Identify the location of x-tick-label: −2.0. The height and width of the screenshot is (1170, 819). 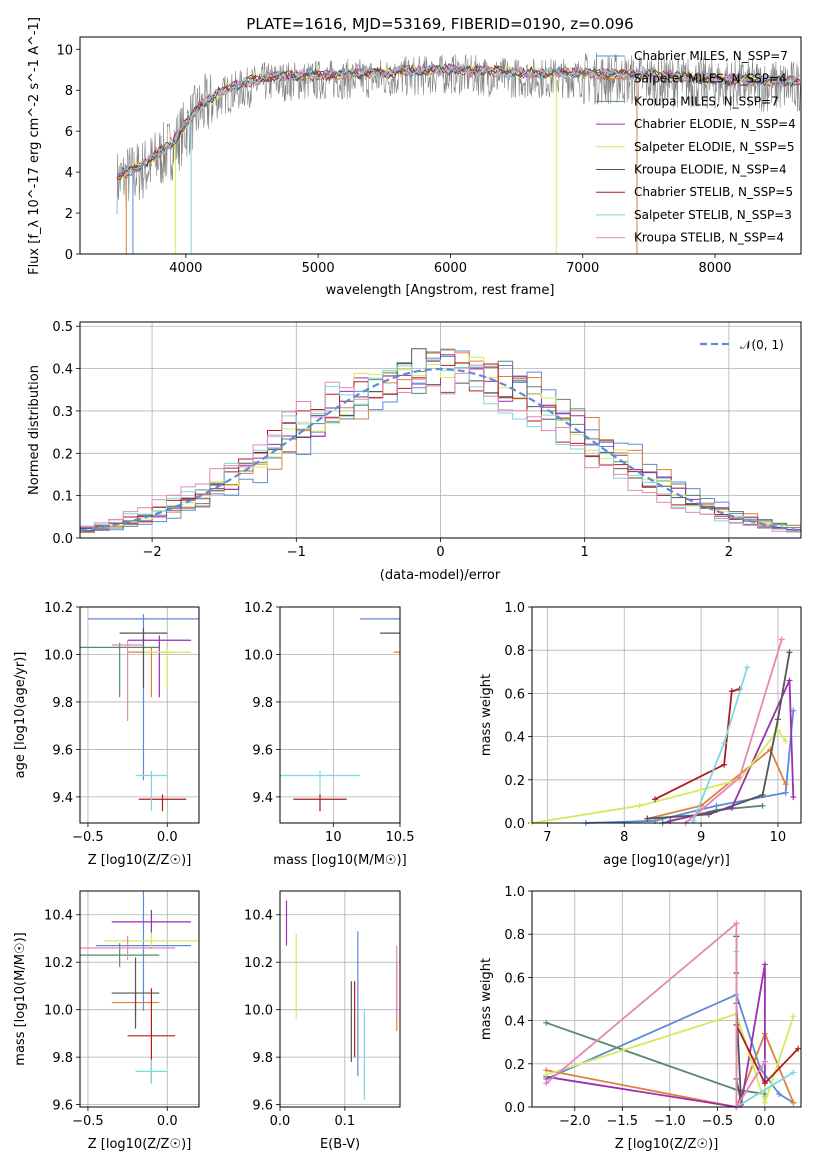
(575, 1121).